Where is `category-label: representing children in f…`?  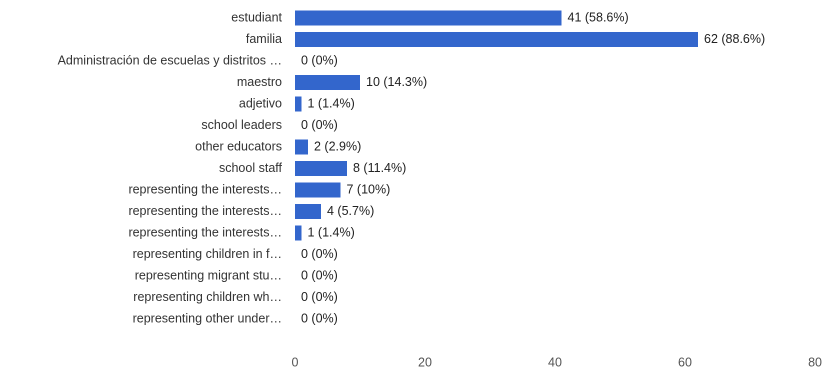
category-label: representing children in f… is located at coordinates (207, 254).